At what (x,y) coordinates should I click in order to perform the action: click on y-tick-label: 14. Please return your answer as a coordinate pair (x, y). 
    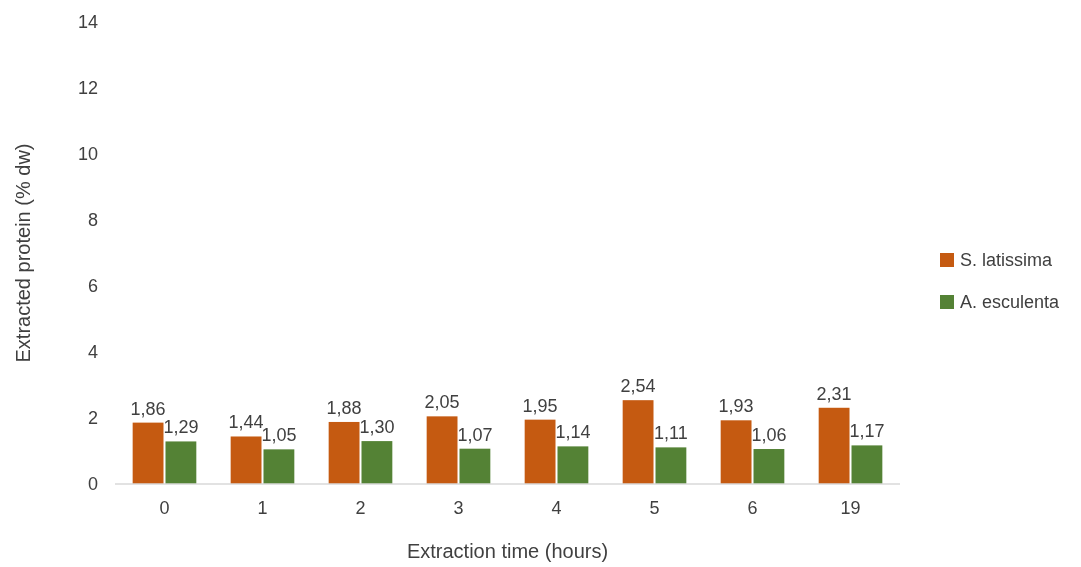
    Looking at the image, I should click on (87, 22).